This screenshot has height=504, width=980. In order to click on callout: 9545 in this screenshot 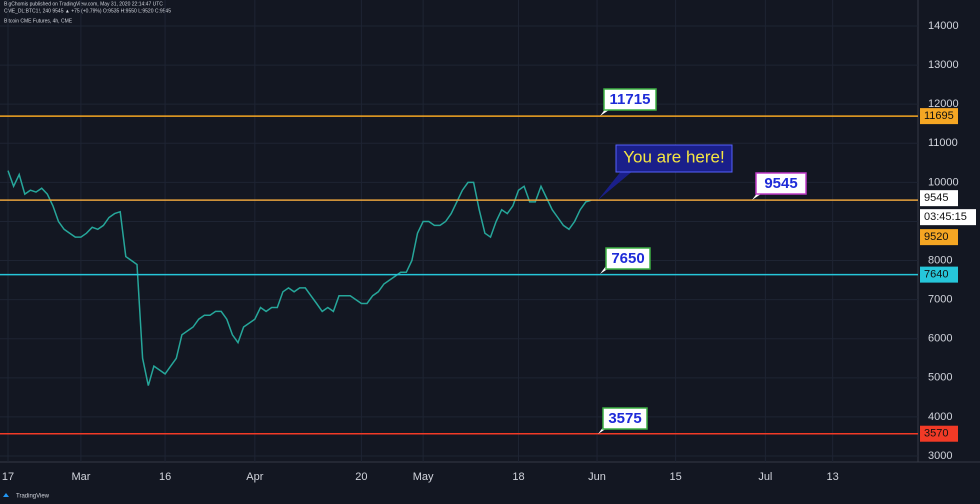, I will do `click(779, 186)`.